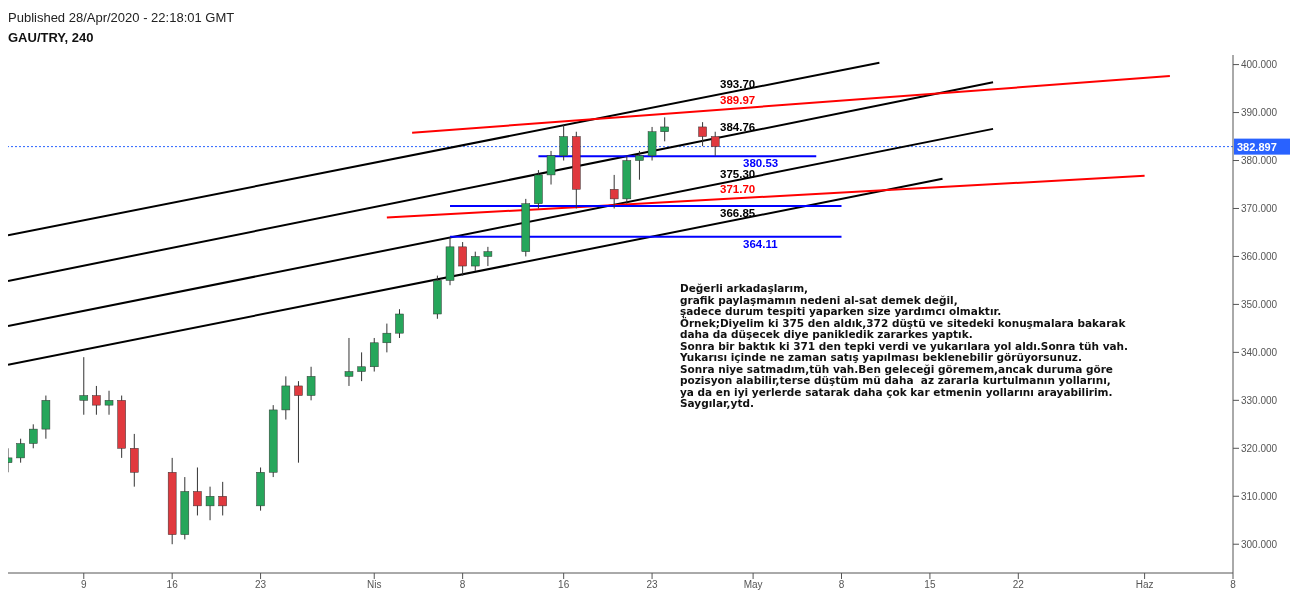 The width and height of the screenshot is (1299, 609). What do you see at coordinates (1259, 256) in the screenshot?
I see `y-tick-label: 360.000` at bounding box center [1259, 256].